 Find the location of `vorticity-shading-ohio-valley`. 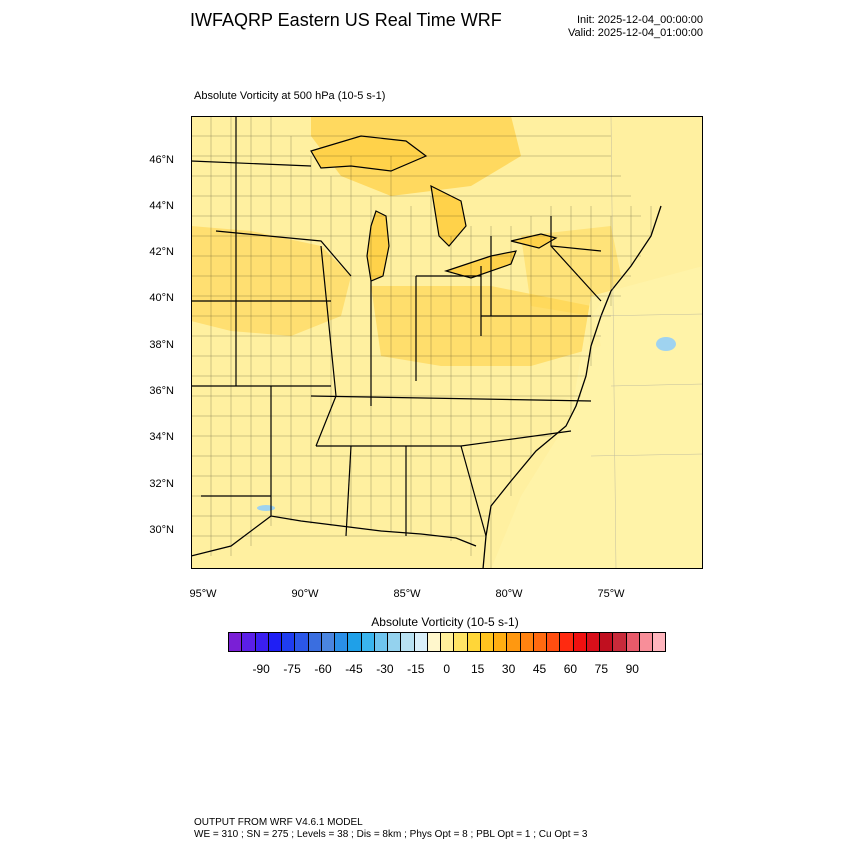

vorticity-shading-ohio-valley is located at coordinates (486, 326).